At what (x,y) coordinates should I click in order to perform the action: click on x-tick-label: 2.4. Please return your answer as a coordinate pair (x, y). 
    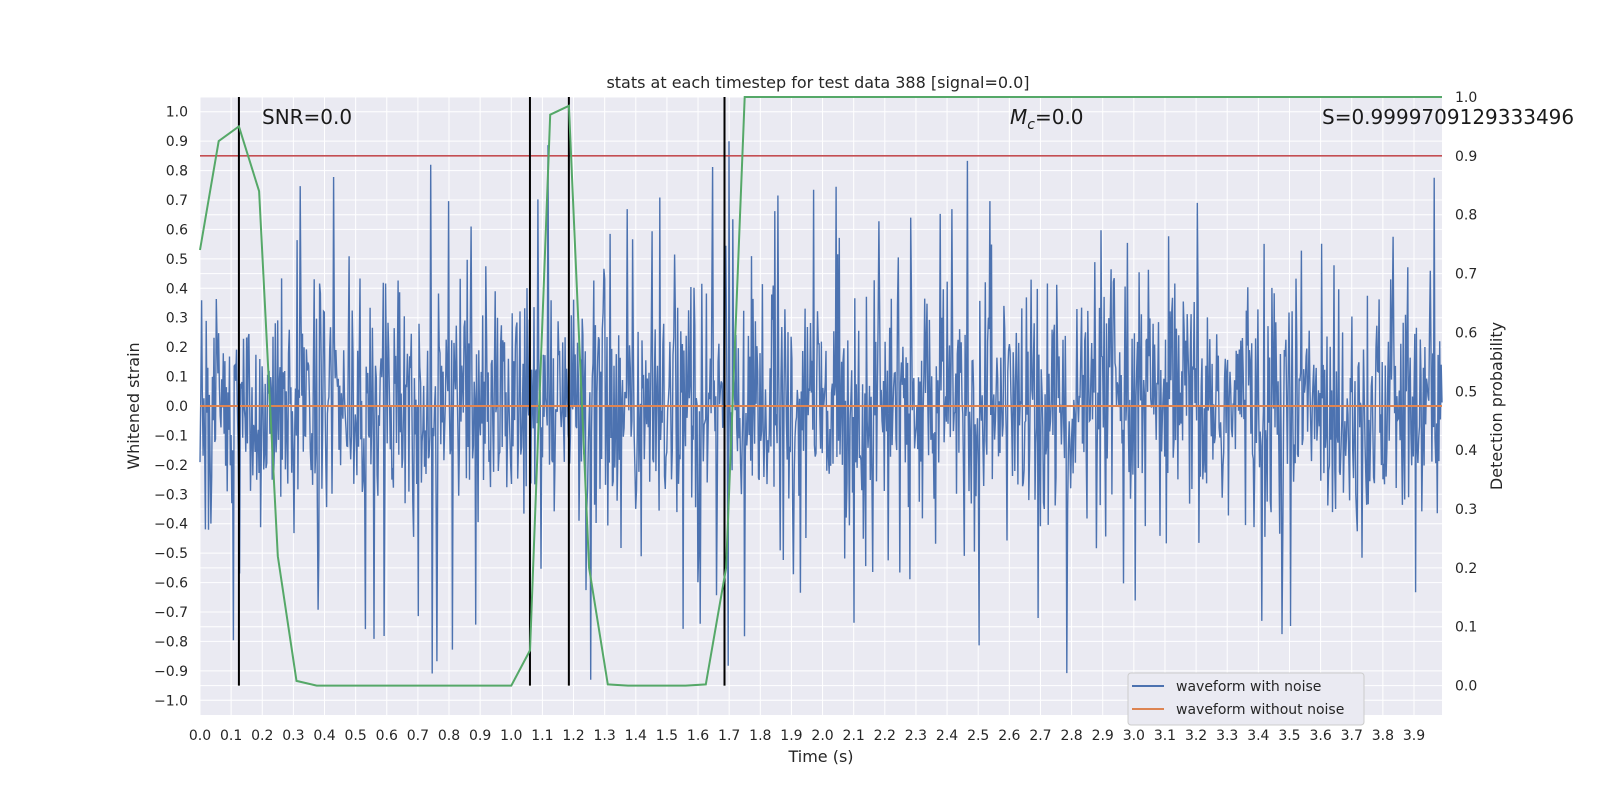
    Looking at the image, I should click on (947, 736).